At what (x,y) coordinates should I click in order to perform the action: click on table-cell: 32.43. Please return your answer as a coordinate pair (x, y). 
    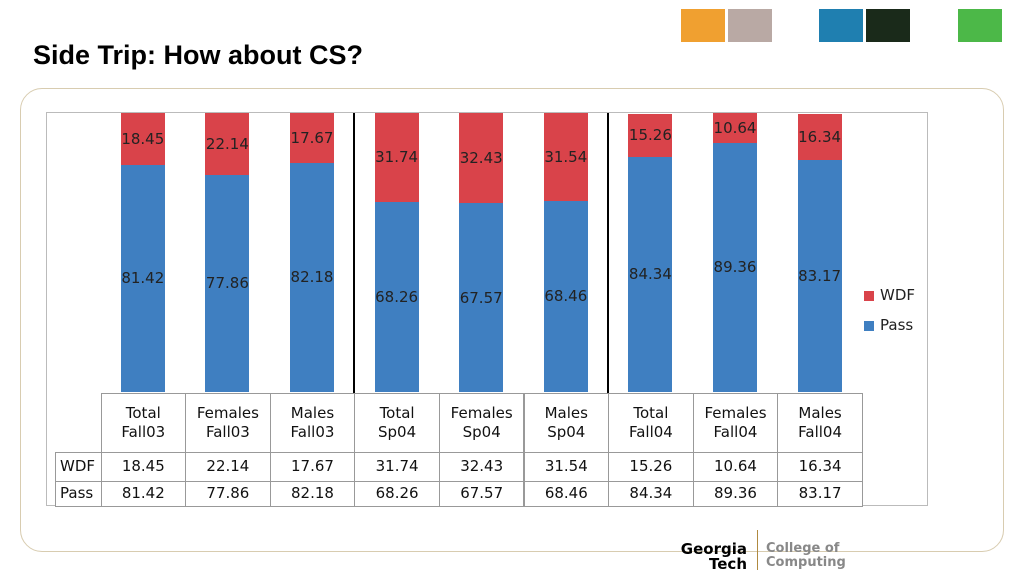
    Looking at the image, I should click on (481, 467).